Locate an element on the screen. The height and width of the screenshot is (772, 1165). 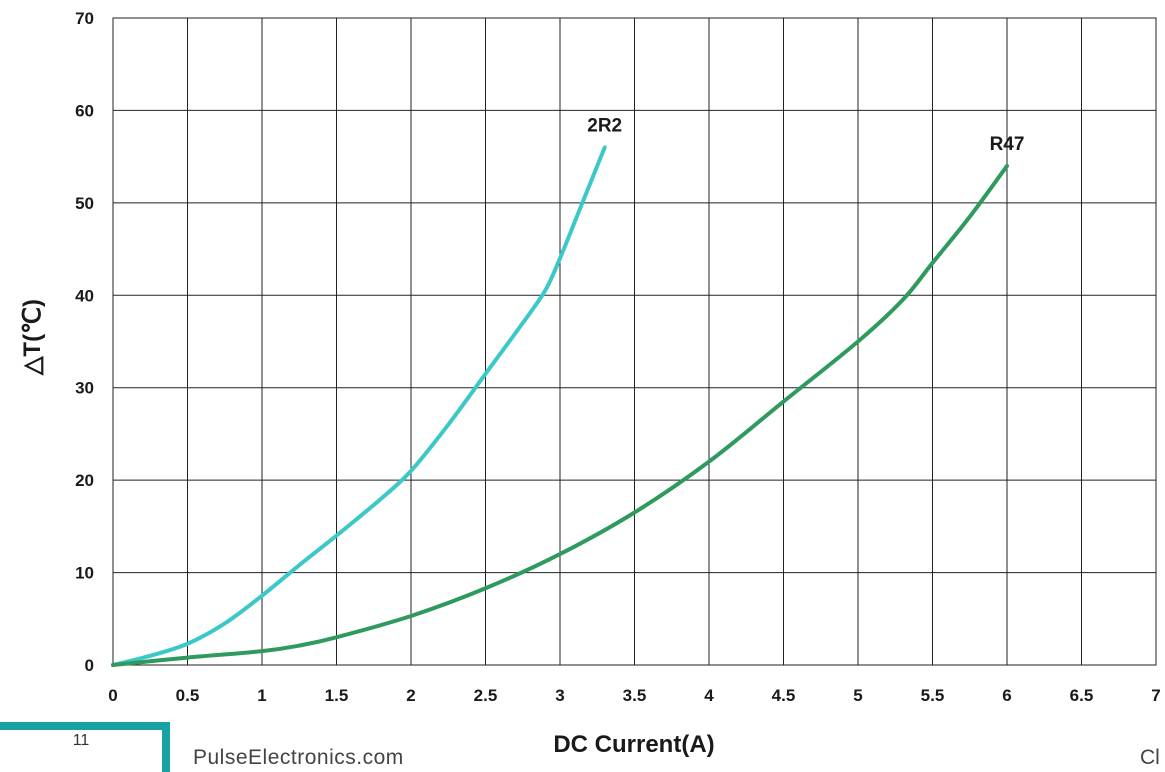
x-axis-ticks: 0 0.5 1 1.5 2 2.5 3 3.5 4 4.5 5 5.5 6 6.5 7 is located at coordinates (634, 695).